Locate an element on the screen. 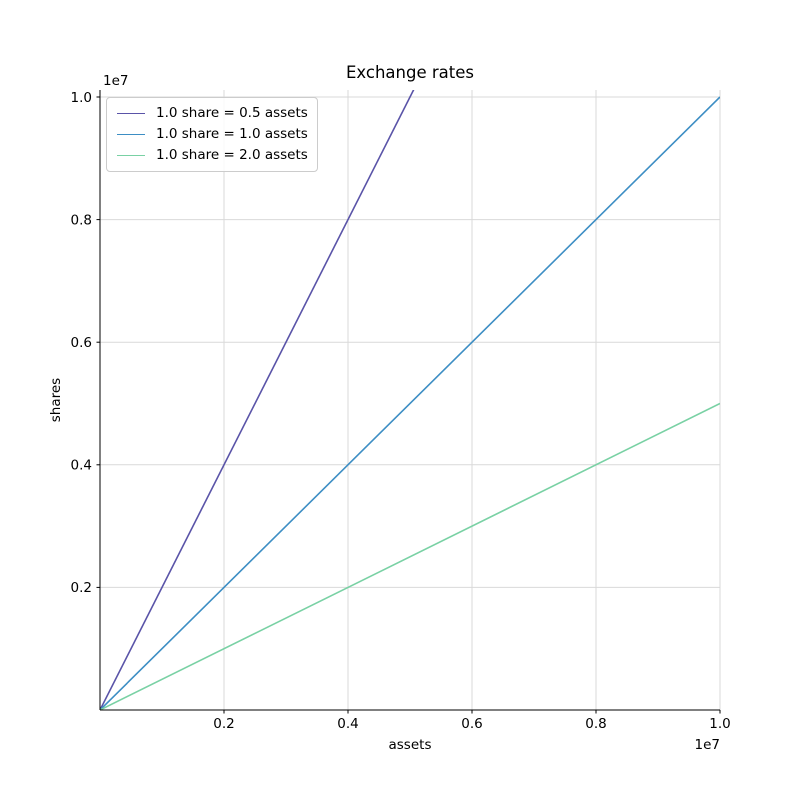  chart-title: Exchange rates is located at coordinates (410, 72).